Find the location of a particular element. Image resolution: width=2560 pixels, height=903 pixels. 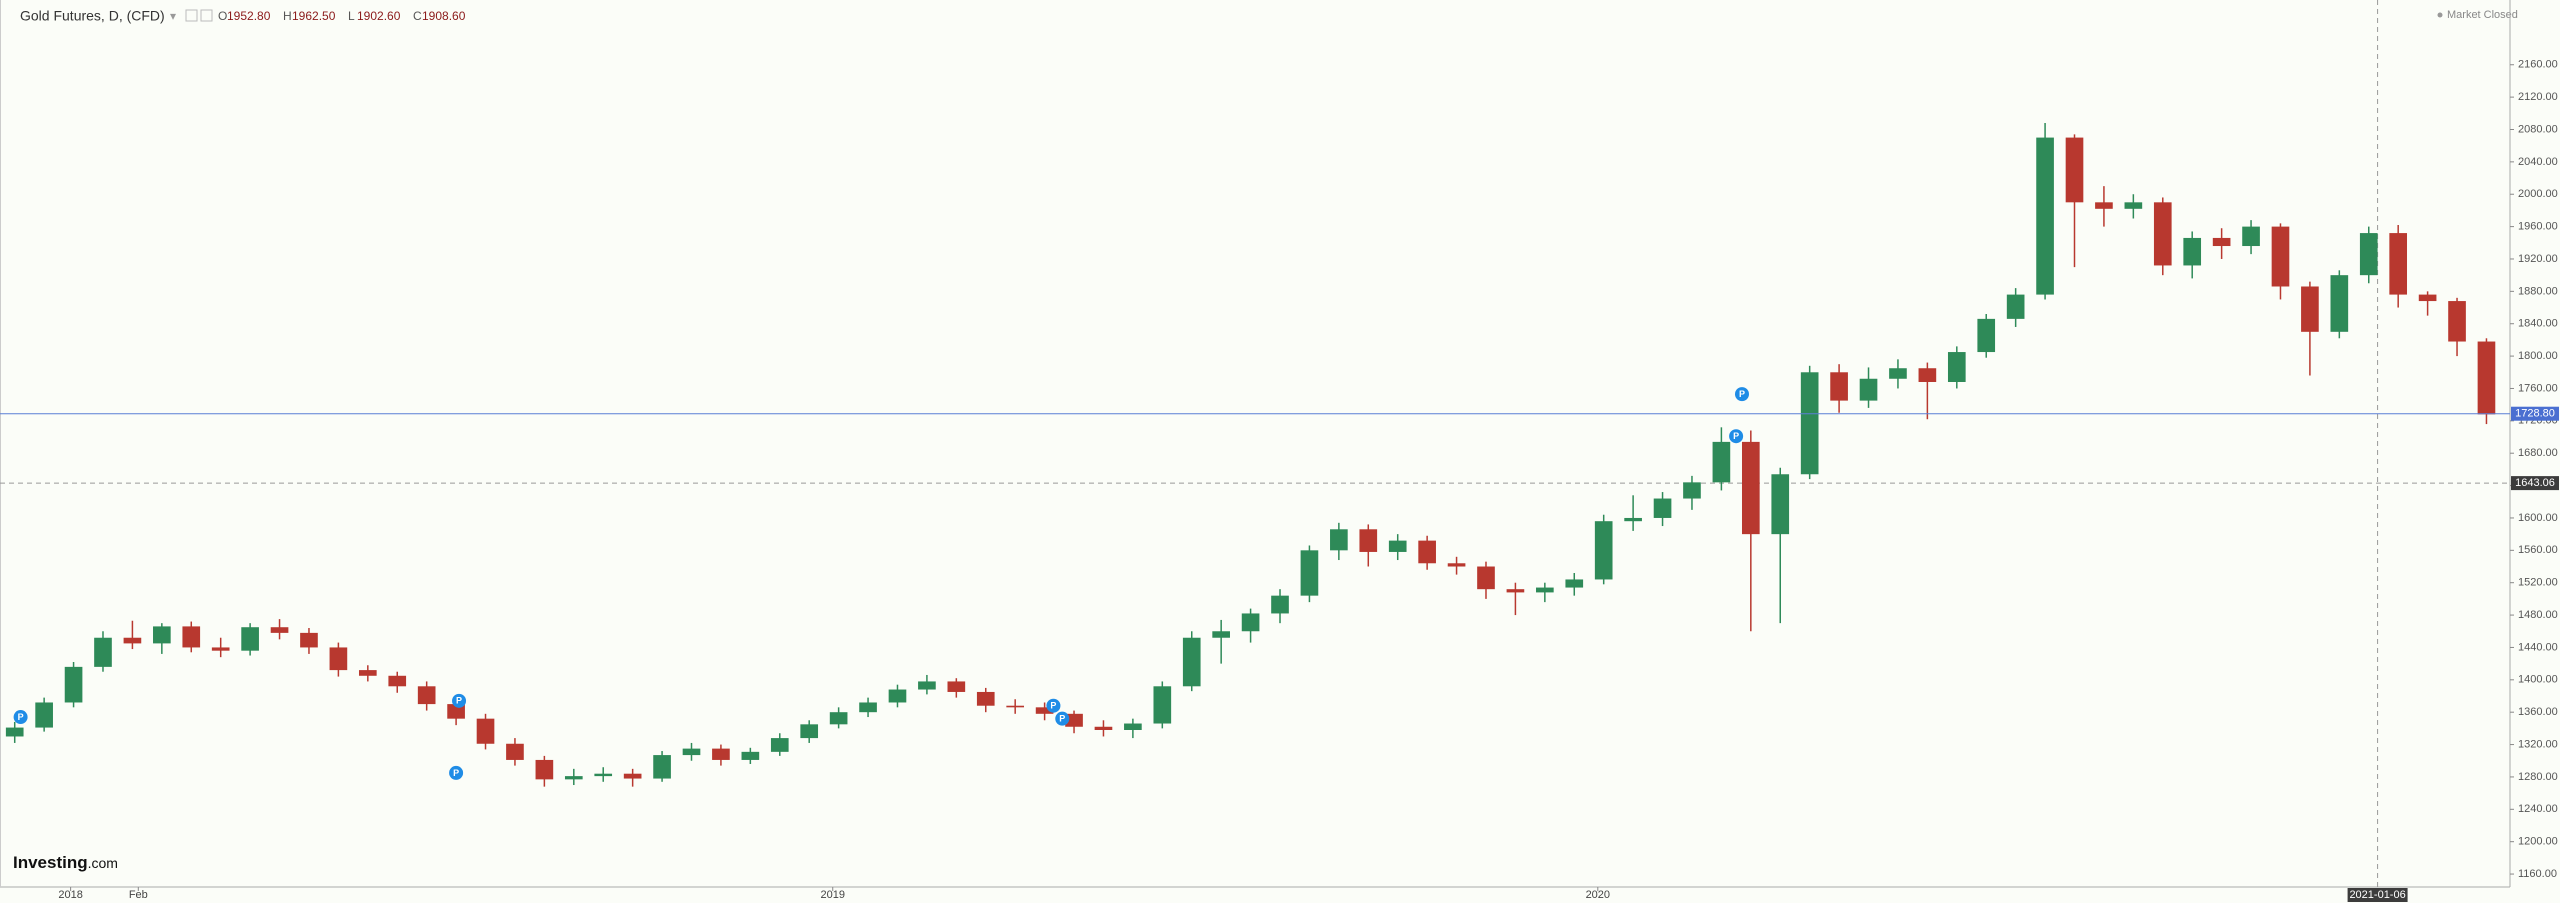

crosshair-y-label: 1643.06 is located at coordinates (2535, 483).